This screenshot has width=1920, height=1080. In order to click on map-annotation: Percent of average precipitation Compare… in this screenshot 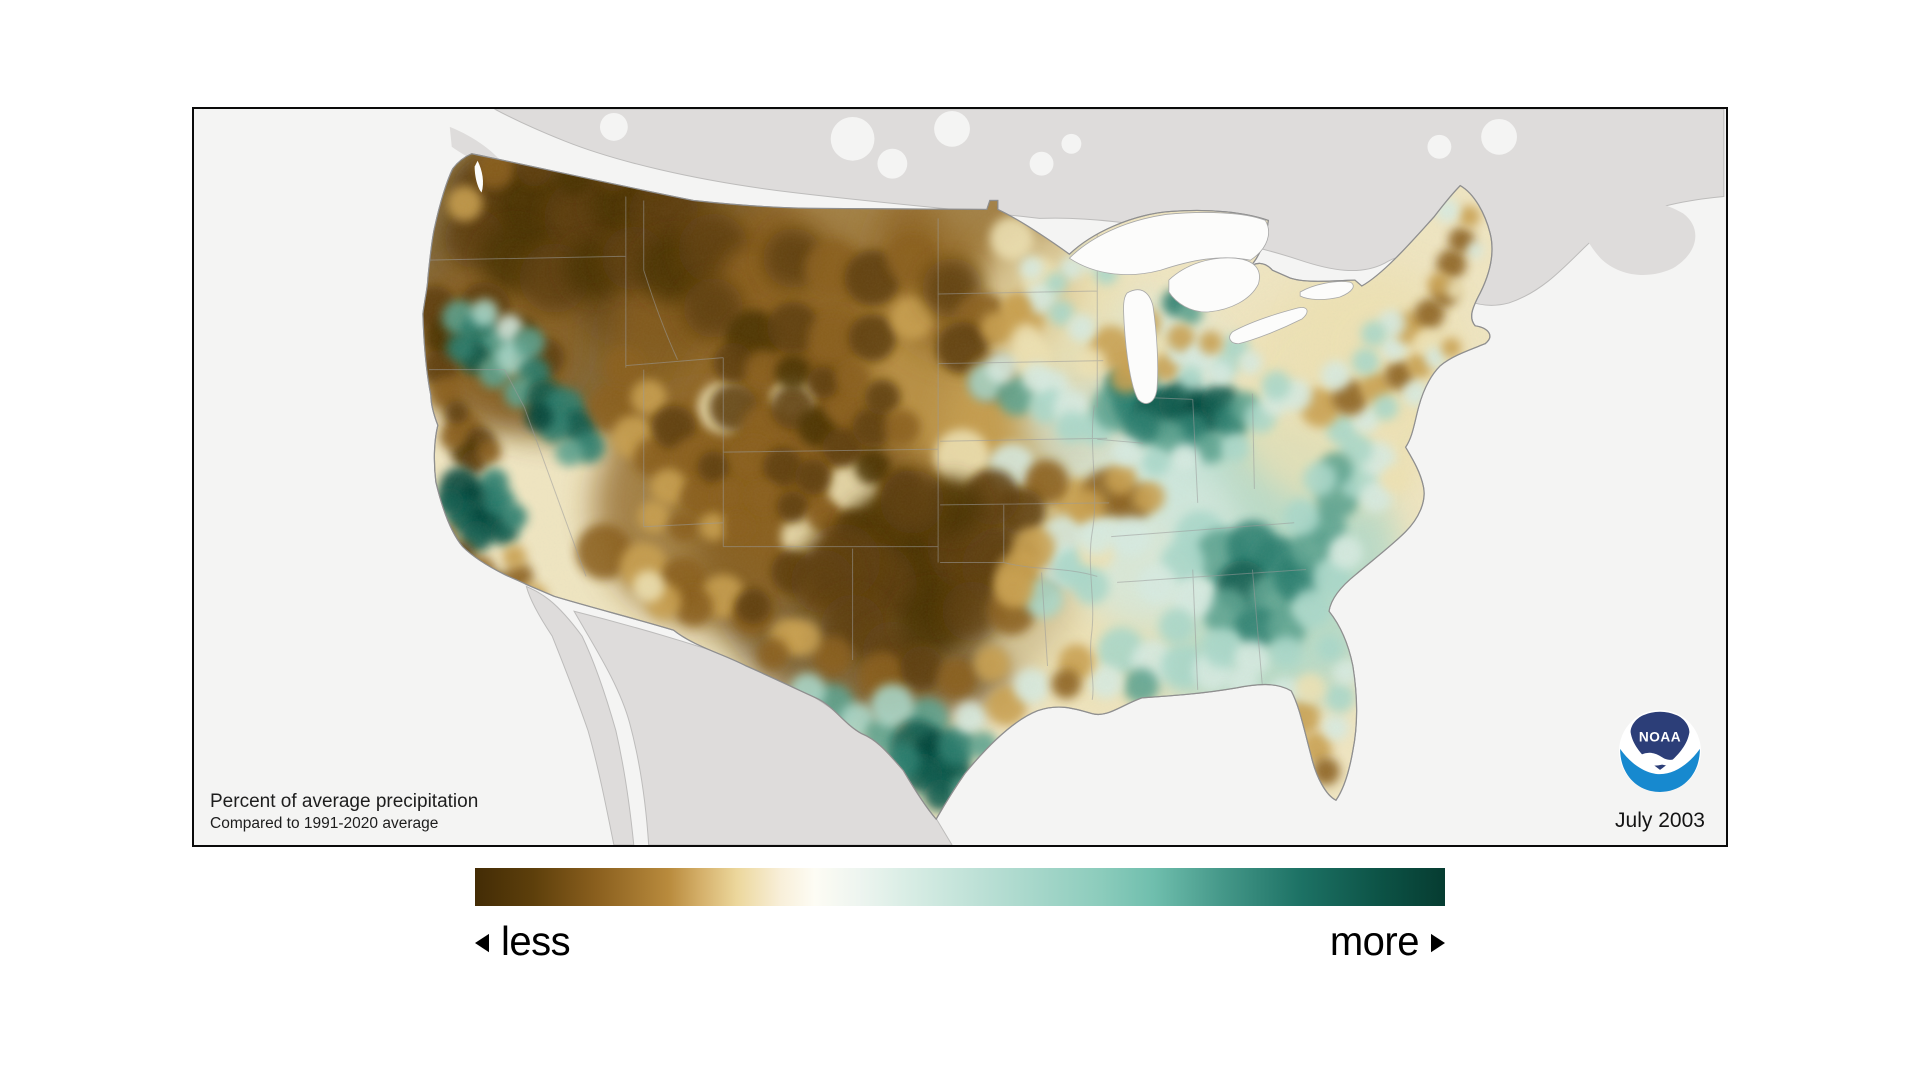, I will do `click(344, 811)`.